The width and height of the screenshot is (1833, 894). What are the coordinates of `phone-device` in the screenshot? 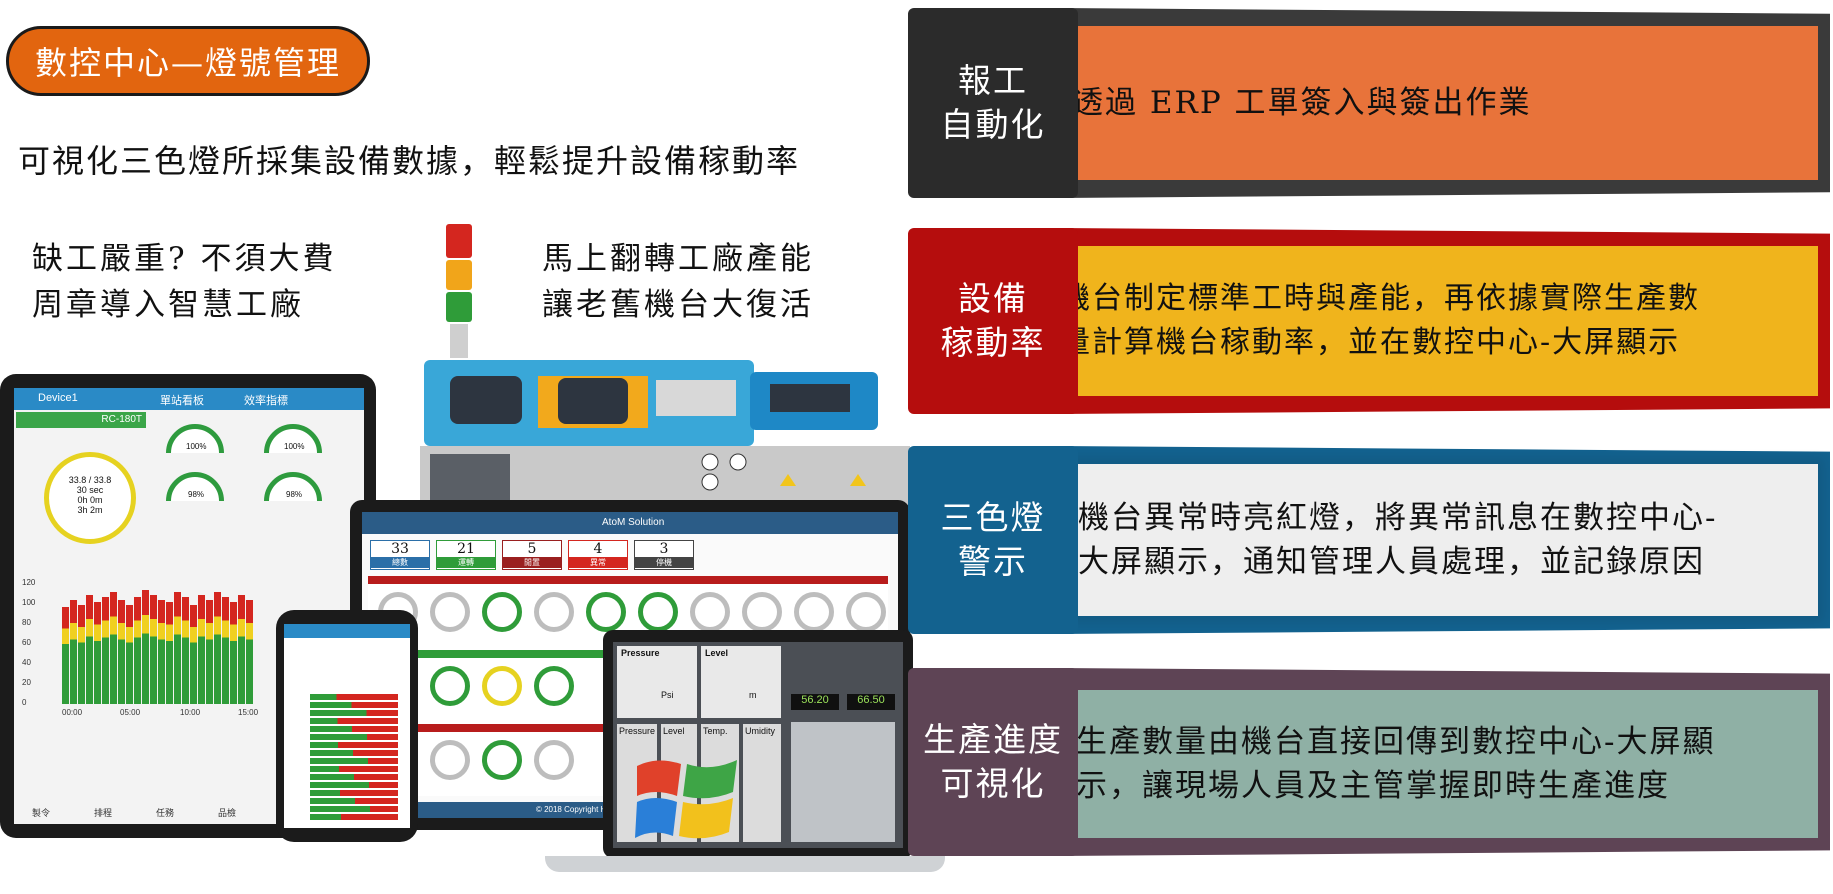 It's located at (347, 726).